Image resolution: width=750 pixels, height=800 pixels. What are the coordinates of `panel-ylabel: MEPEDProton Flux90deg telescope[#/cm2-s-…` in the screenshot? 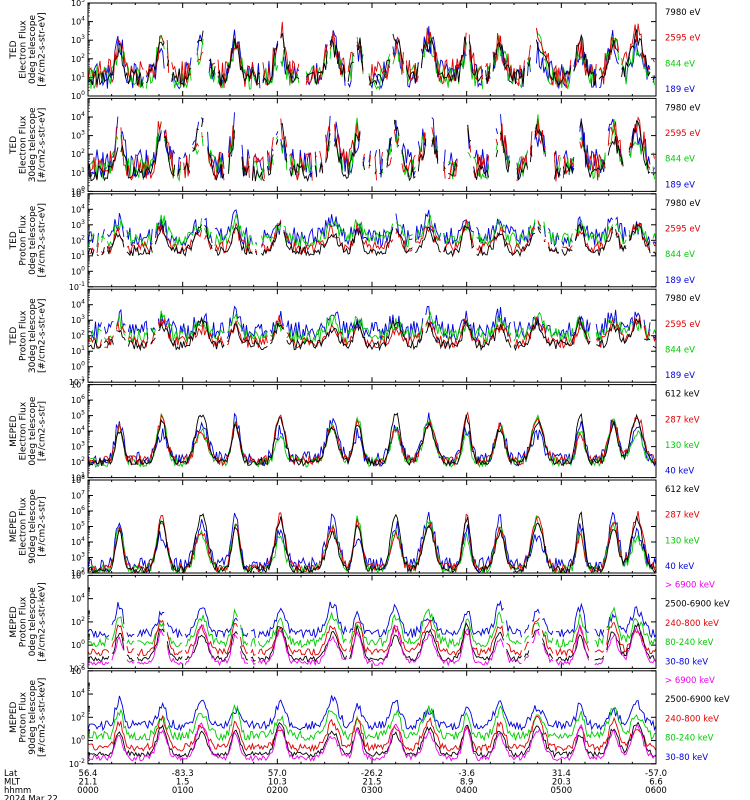 It's located at (28, 717).